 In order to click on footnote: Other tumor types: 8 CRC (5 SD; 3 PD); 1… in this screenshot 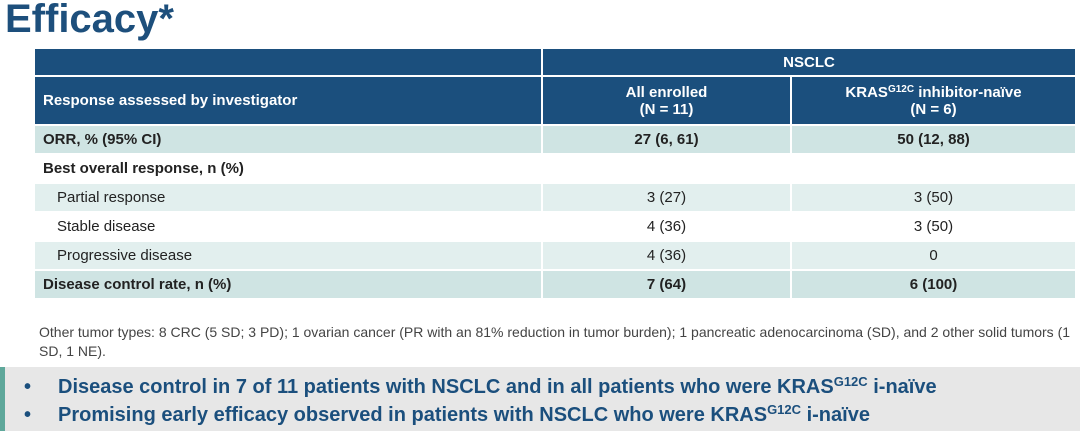, I will do `click(555, 341)`.